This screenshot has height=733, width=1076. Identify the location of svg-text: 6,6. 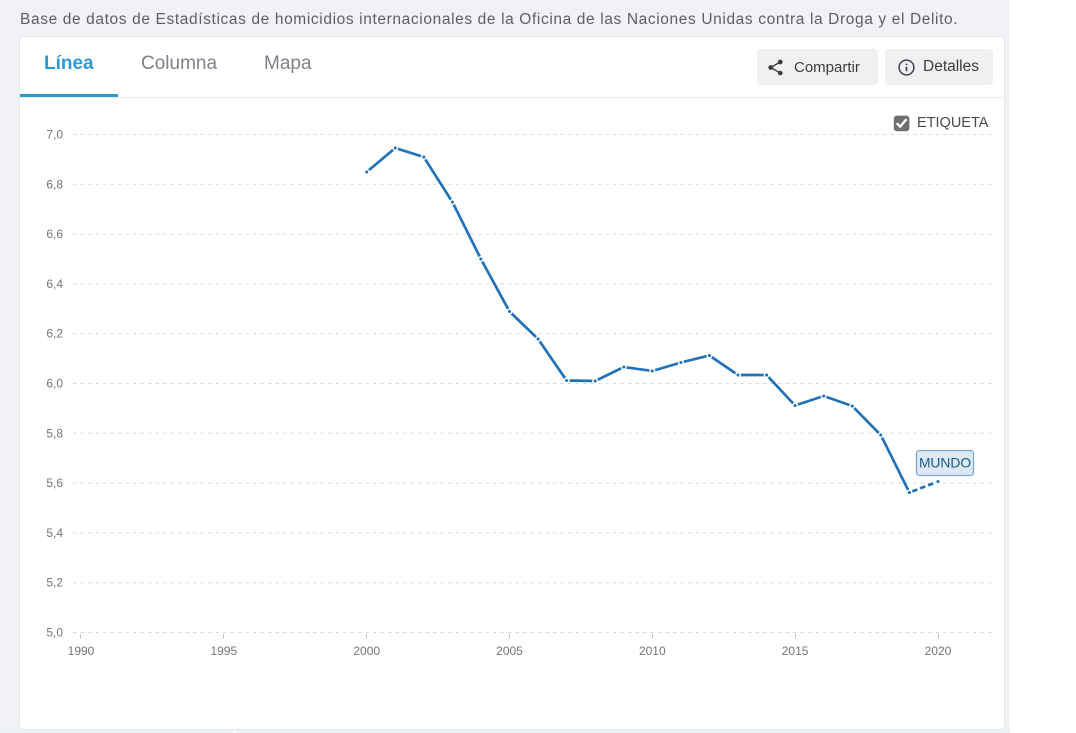
(54, 234).